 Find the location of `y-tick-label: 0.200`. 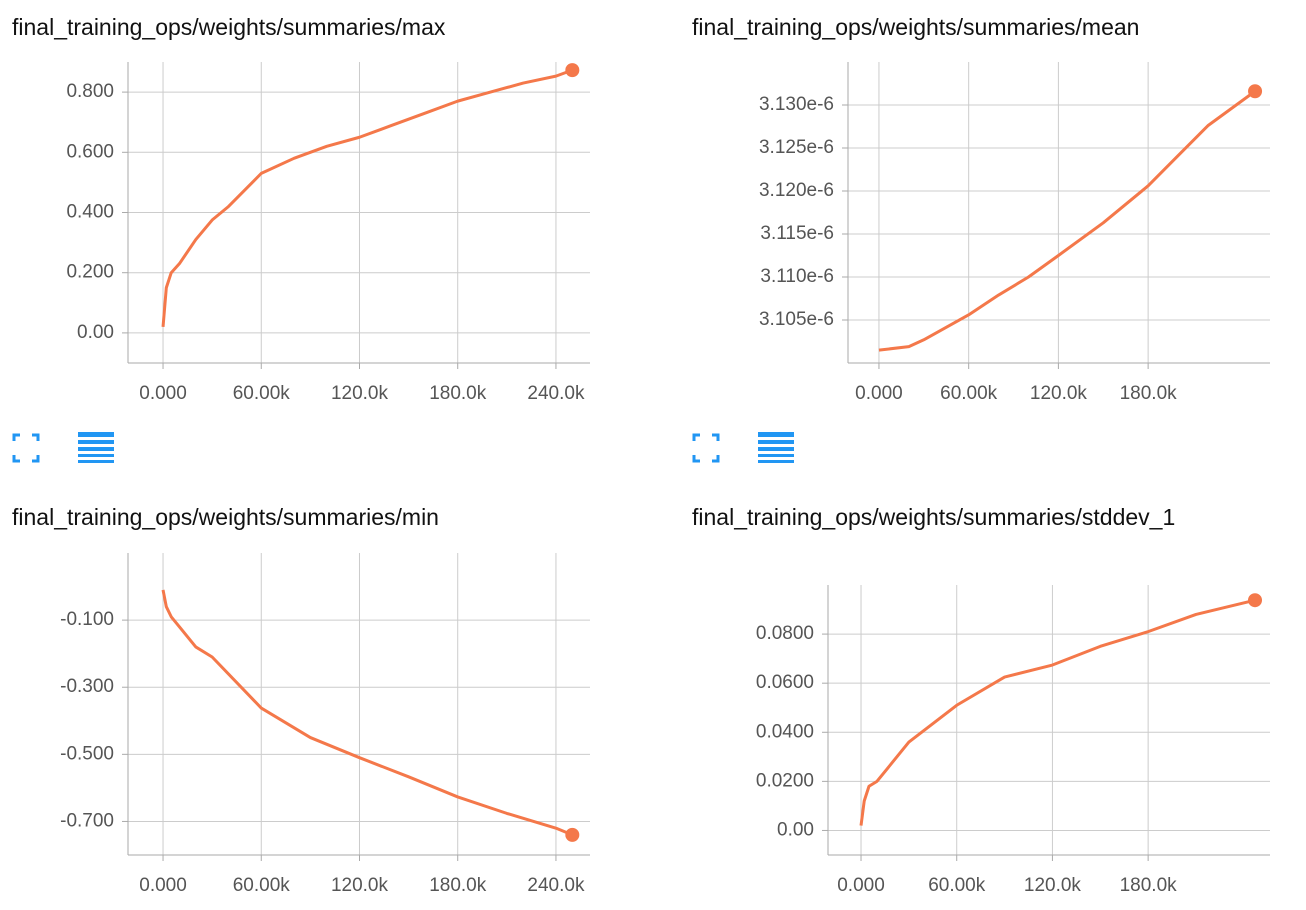

y-tick-label: 0.200 is located at coordinates (90, 272).